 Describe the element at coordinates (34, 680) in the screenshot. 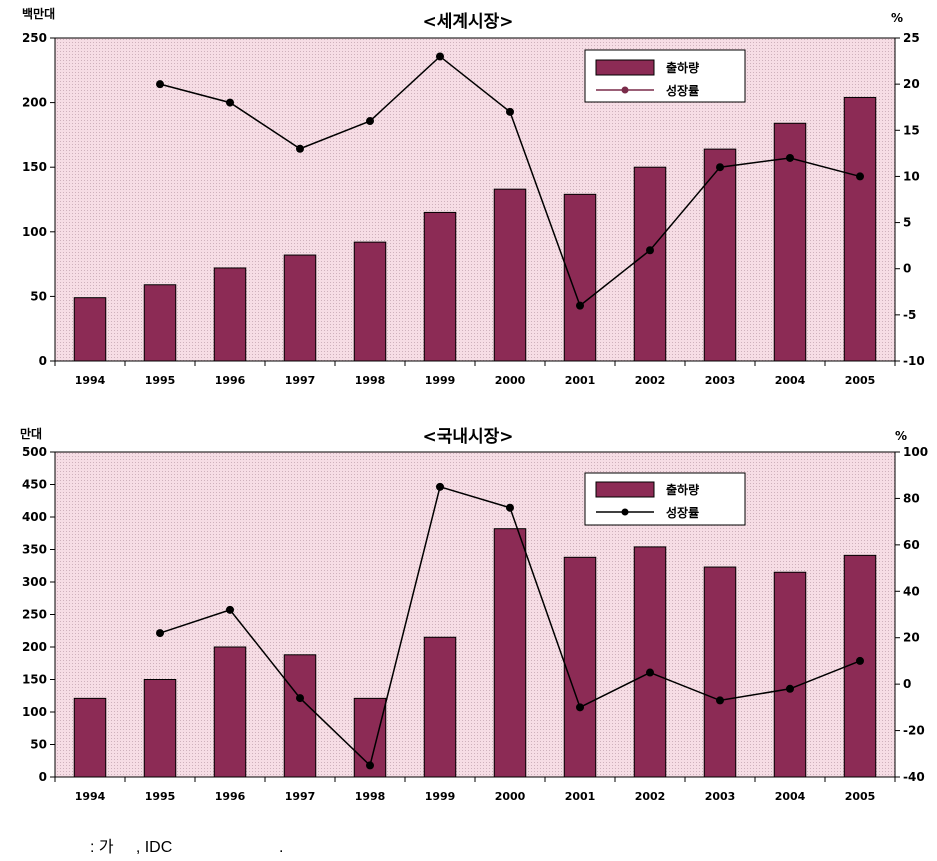

I see `left-tick-label: 150` at that location.